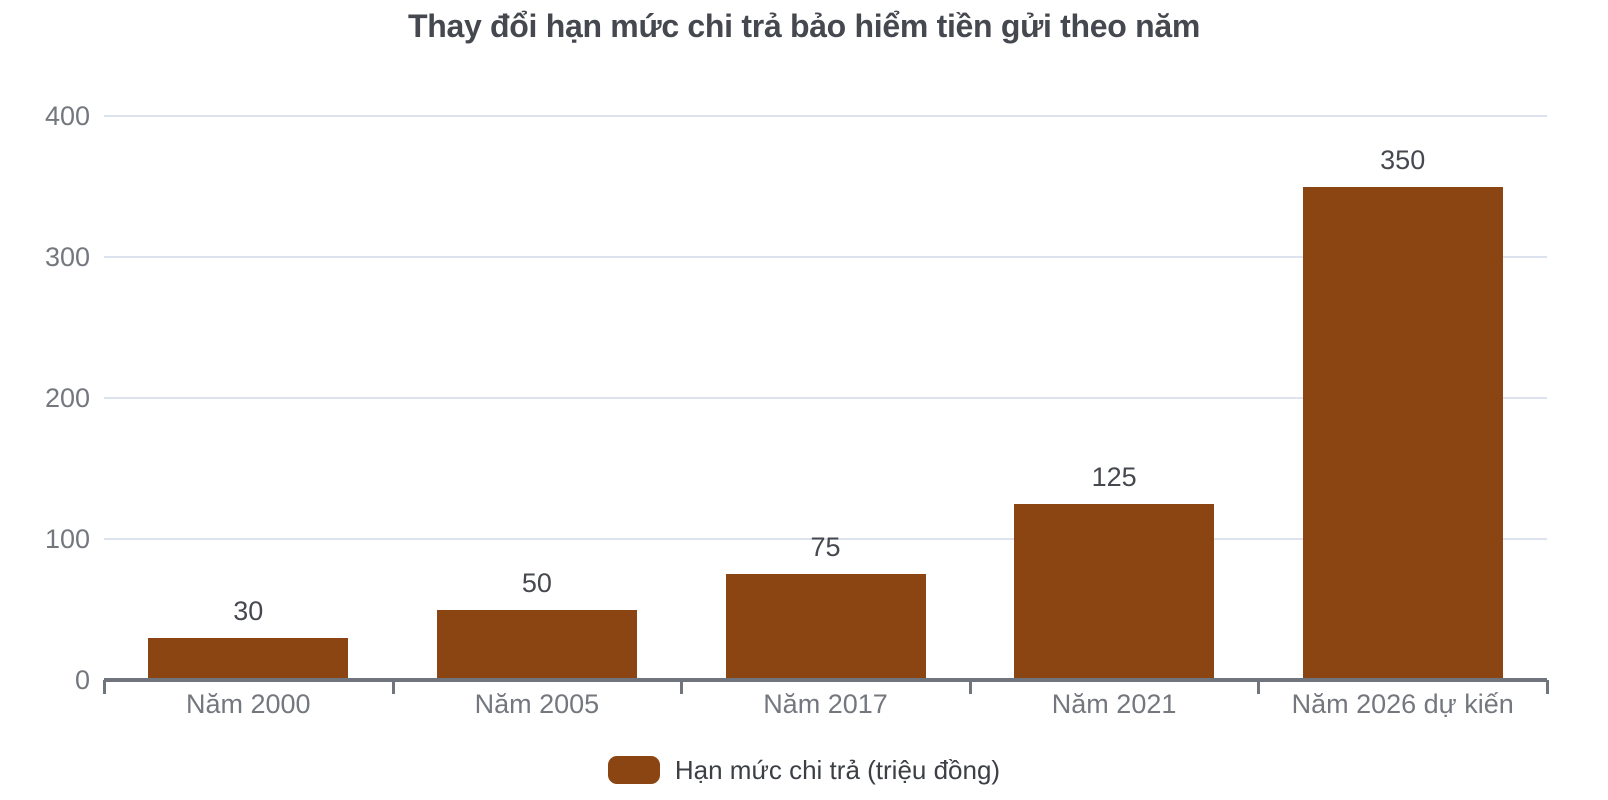 This screenshot has height=800, width=1608. I want to click on bar-value-label: 50, so click(536, 582).